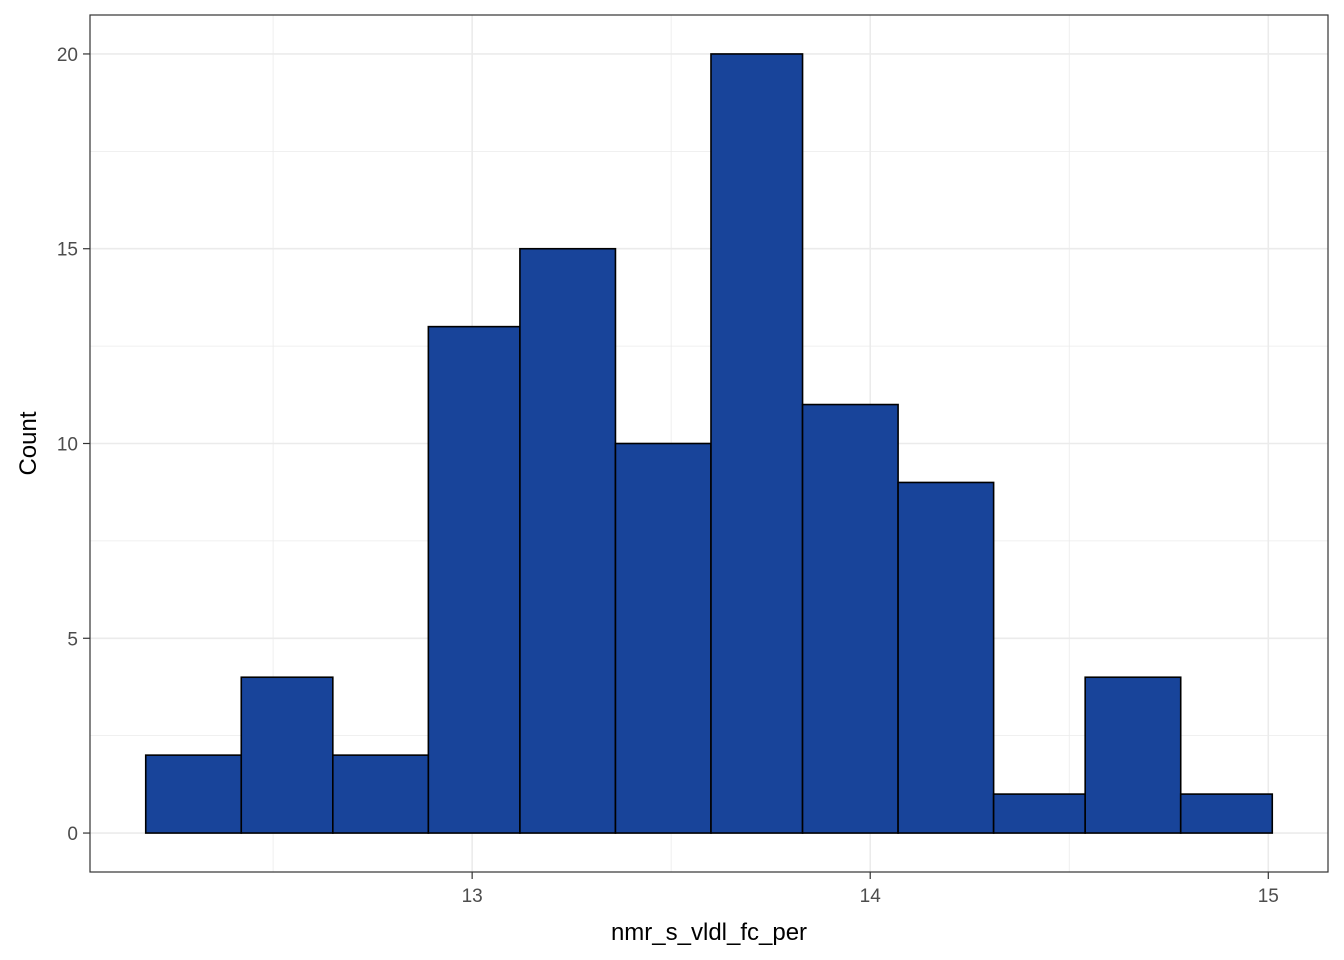  Describe the element at coordinates (28, 443) in the screenshot. I see `y-axis-title: Count` at that location.